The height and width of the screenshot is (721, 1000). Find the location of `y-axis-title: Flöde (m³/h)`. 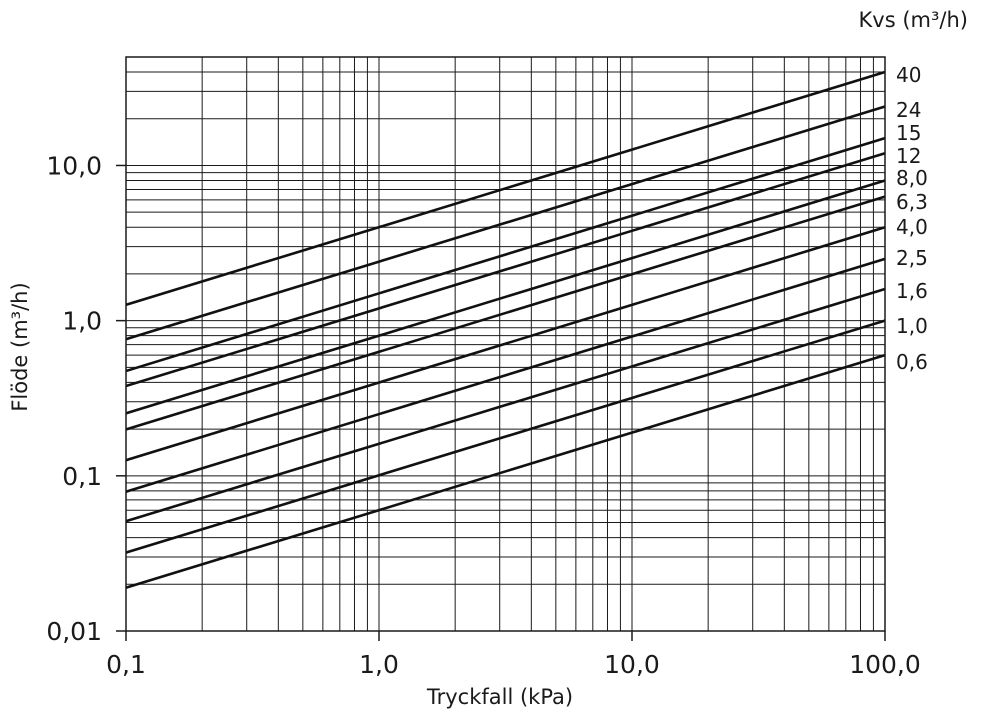

y-axis-title: Flöde (m³/h) is located at coordinates (20, 346).